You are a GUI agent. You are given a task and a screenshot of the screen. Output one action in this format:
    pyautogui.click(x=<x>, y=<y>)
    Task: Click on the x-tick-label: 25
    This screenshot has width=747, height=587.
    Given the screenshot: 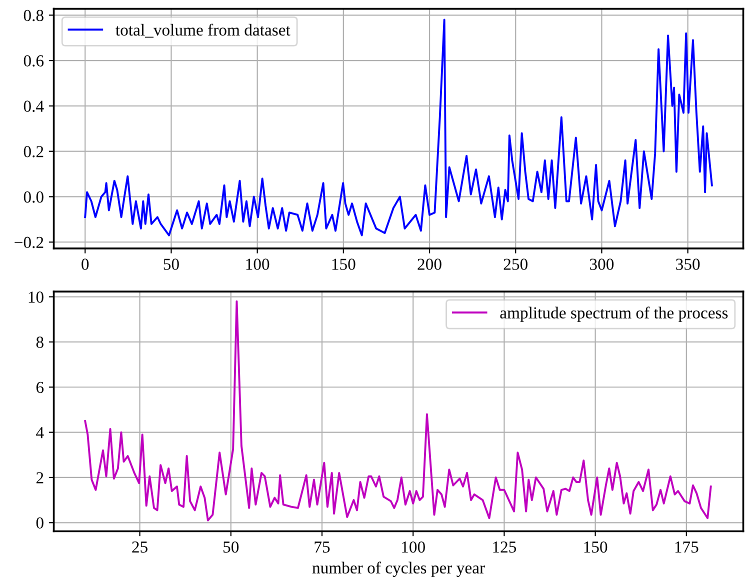 What is the action you would take?
    pyautogui.click(x=140, y=547)
    